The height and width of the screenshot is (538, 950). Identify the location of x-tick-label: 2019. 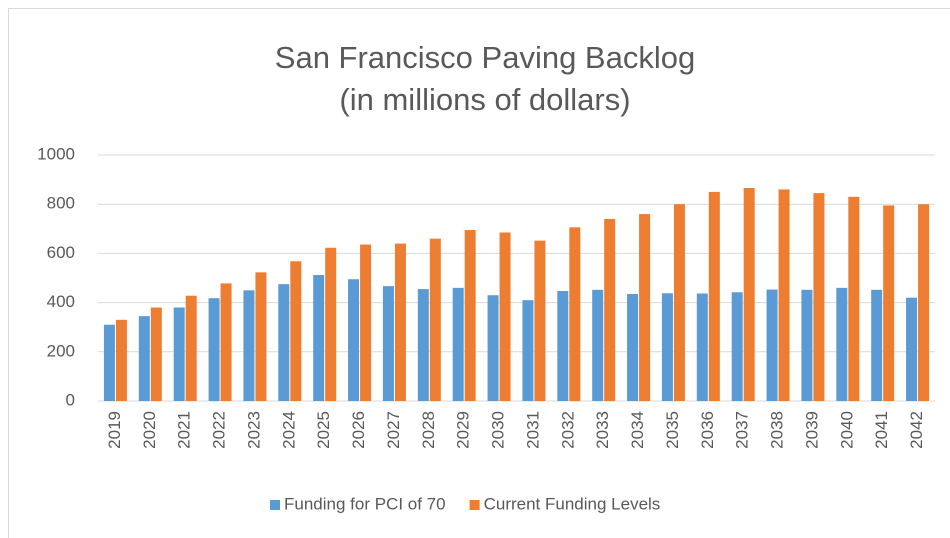
(114, 430).